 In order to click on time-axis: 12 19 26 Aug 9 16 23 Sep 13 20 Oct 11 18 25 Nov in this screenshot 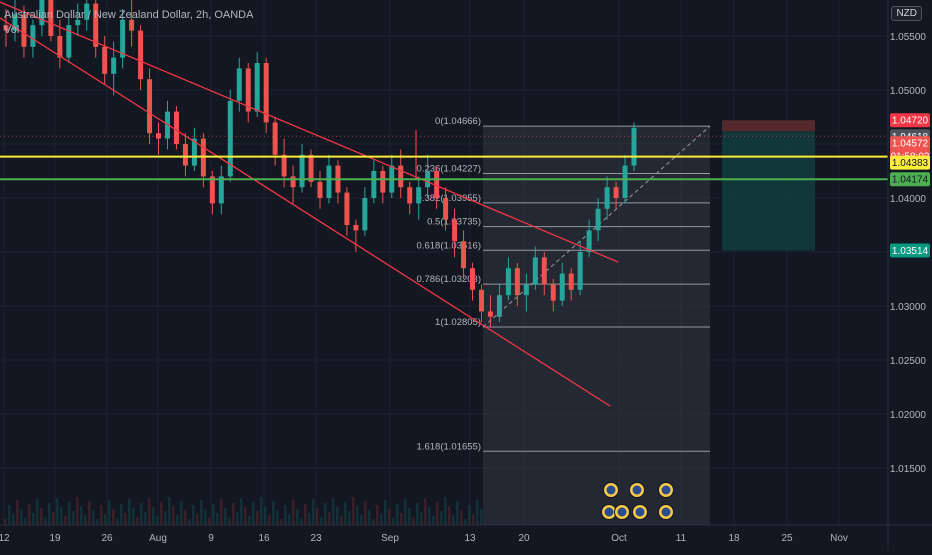, I will do `click(466, 534)`.